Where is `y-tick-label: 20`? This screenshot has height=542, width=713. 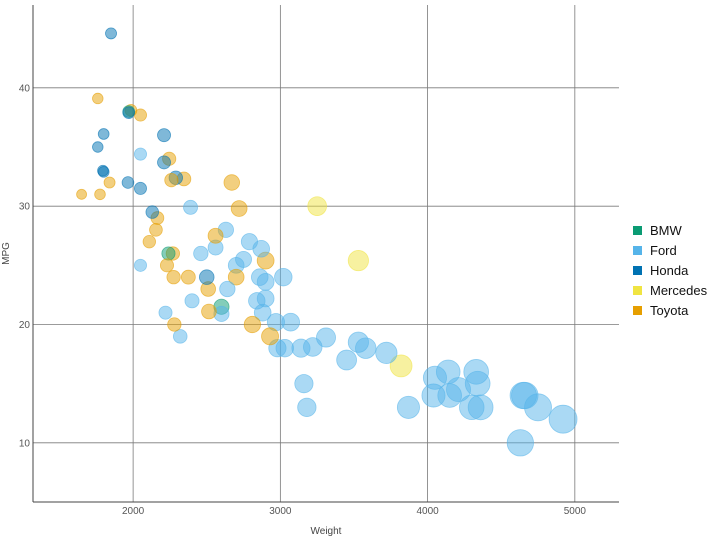 y-tick-label: 20 is located at coordinates (25, 325).